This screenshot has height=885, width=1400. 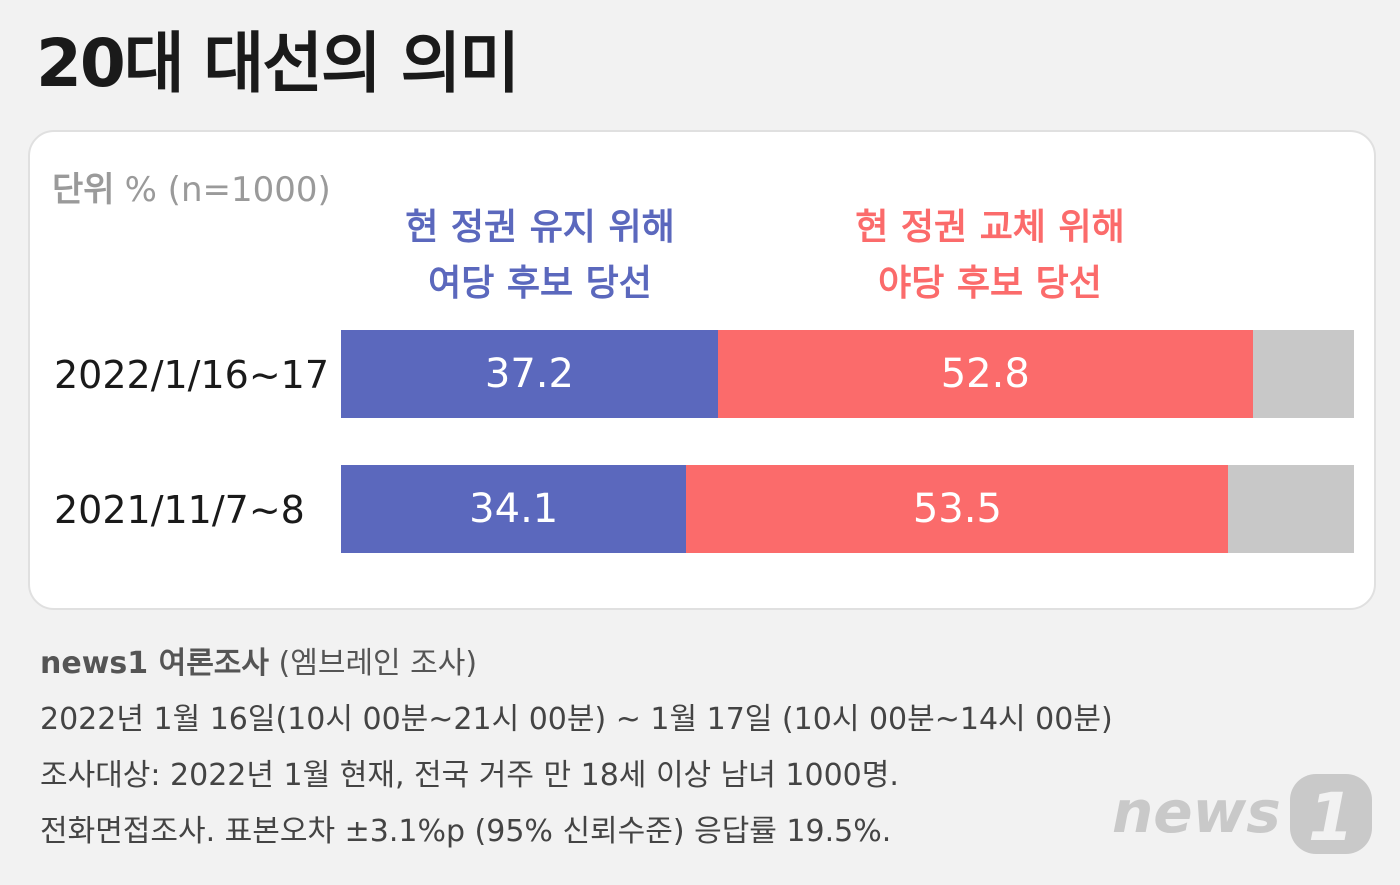 I want to click on logo-text: news, so click(x=1196, y=812).